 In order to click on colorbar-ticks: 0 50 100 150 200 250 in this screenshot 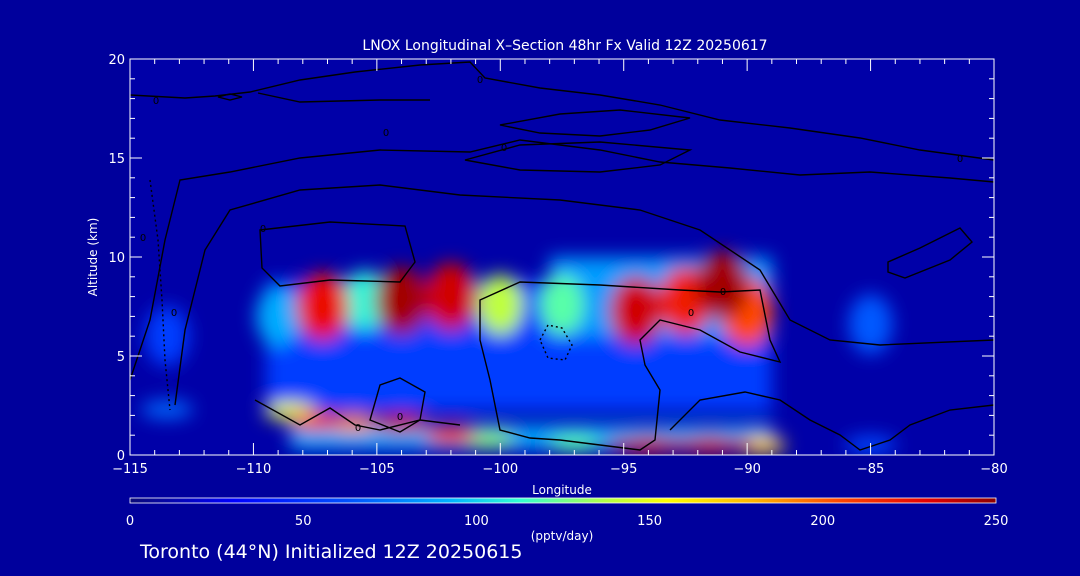, I will do `click(567, 521)`.